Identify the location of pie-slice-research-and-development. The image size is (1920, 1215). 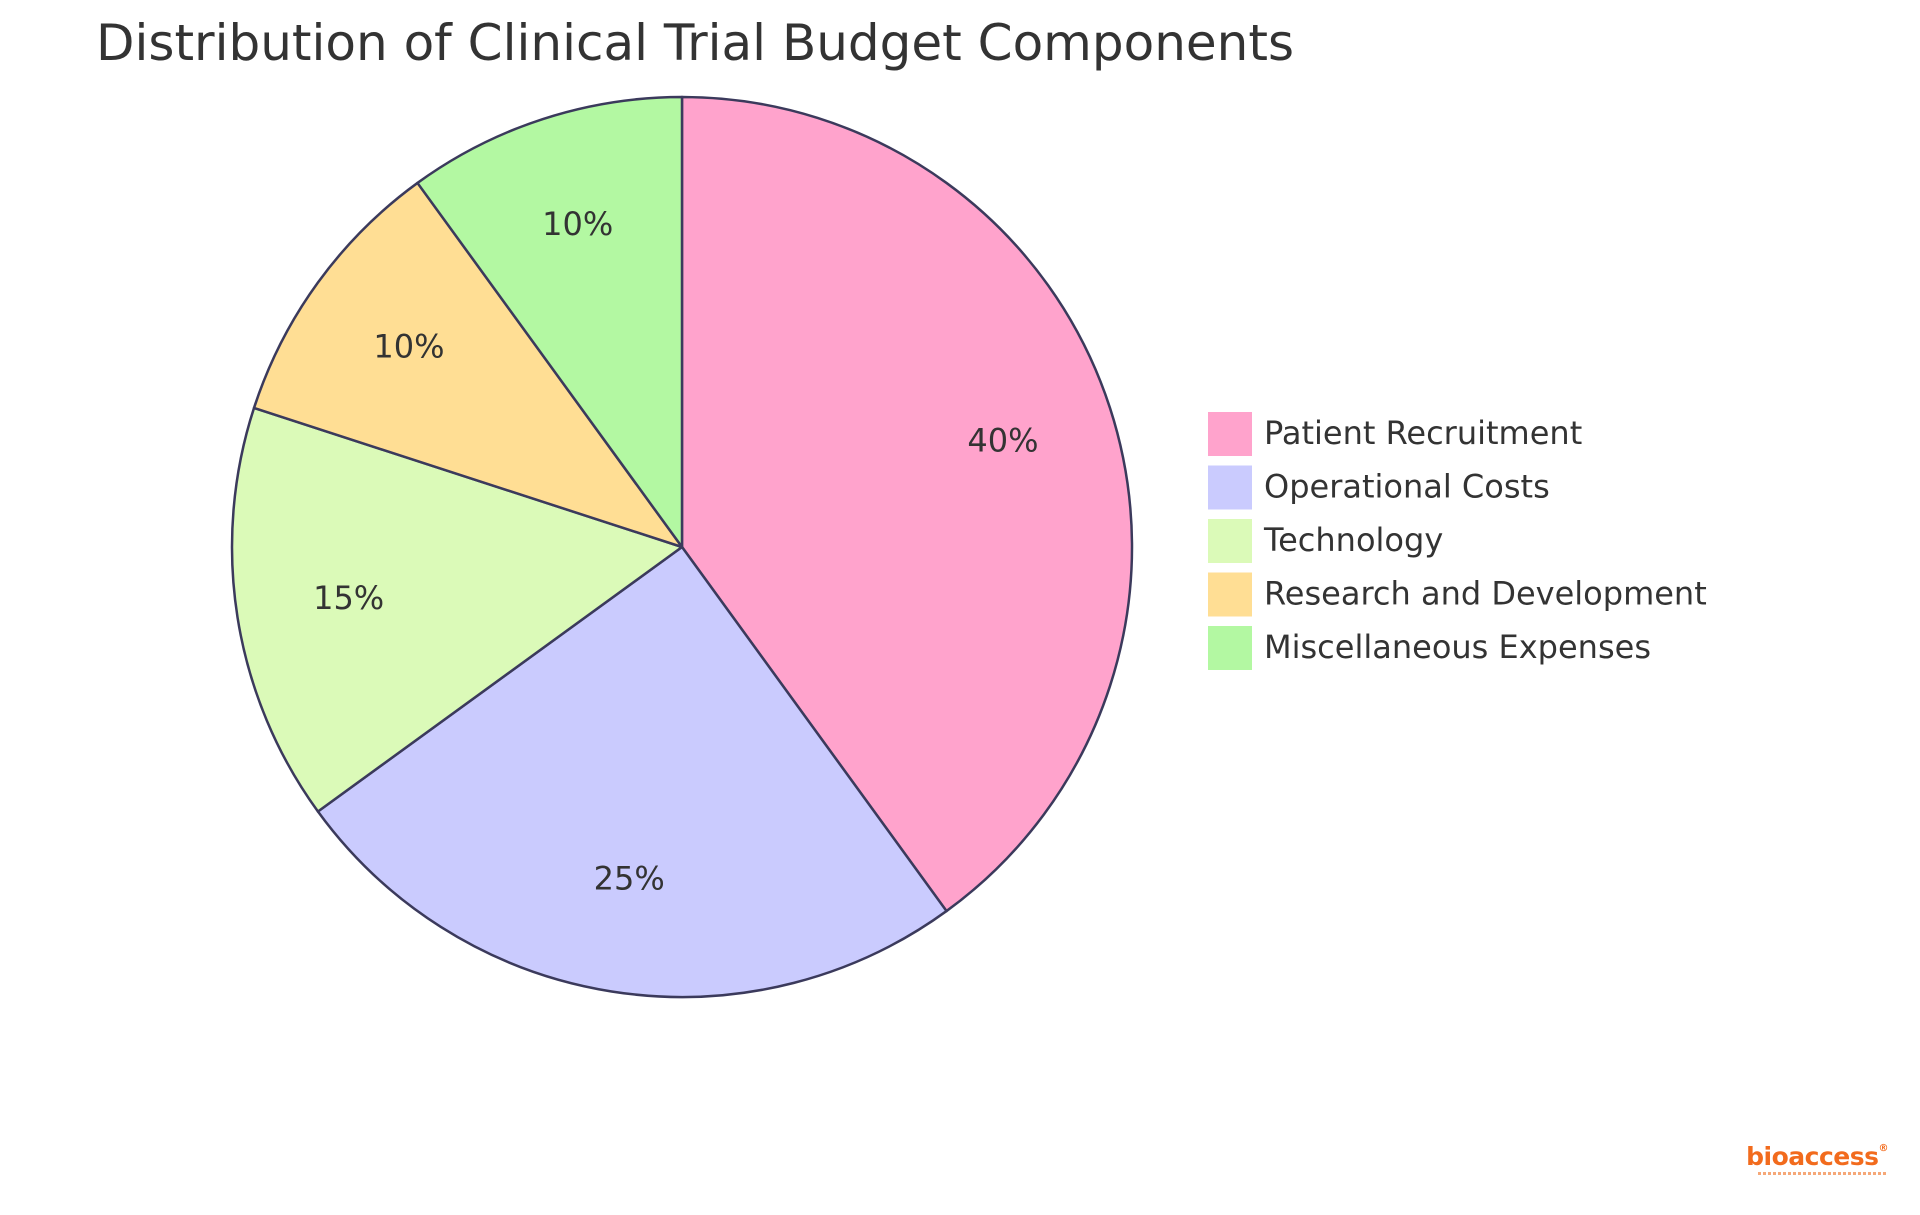
(468, 365).